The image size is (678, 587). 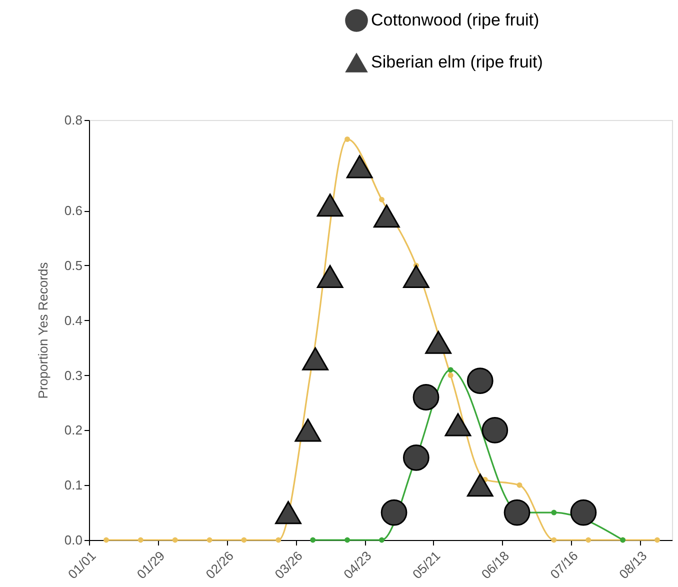 What do you see at coordinates (73, 210) in the screenshot?
I see `y-tick-label: 0.6` at bounding box center [73, 210].